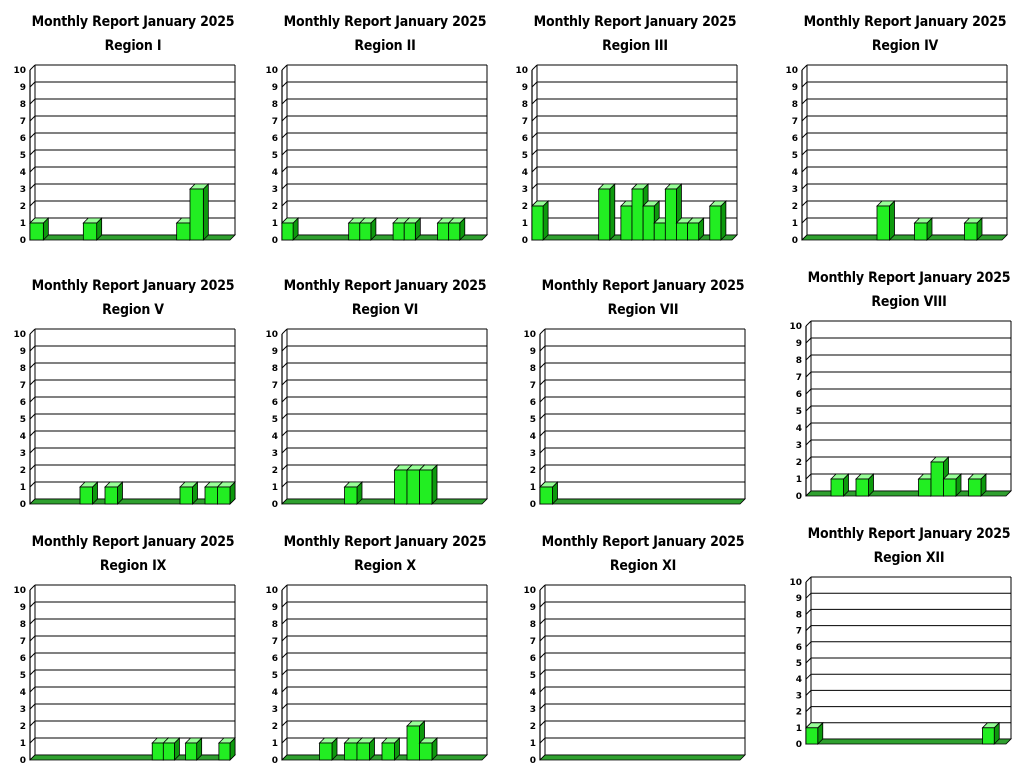 This screenshot has width=1024, height=784. I want to click on y-tick-label: 6, so click(275, 659).